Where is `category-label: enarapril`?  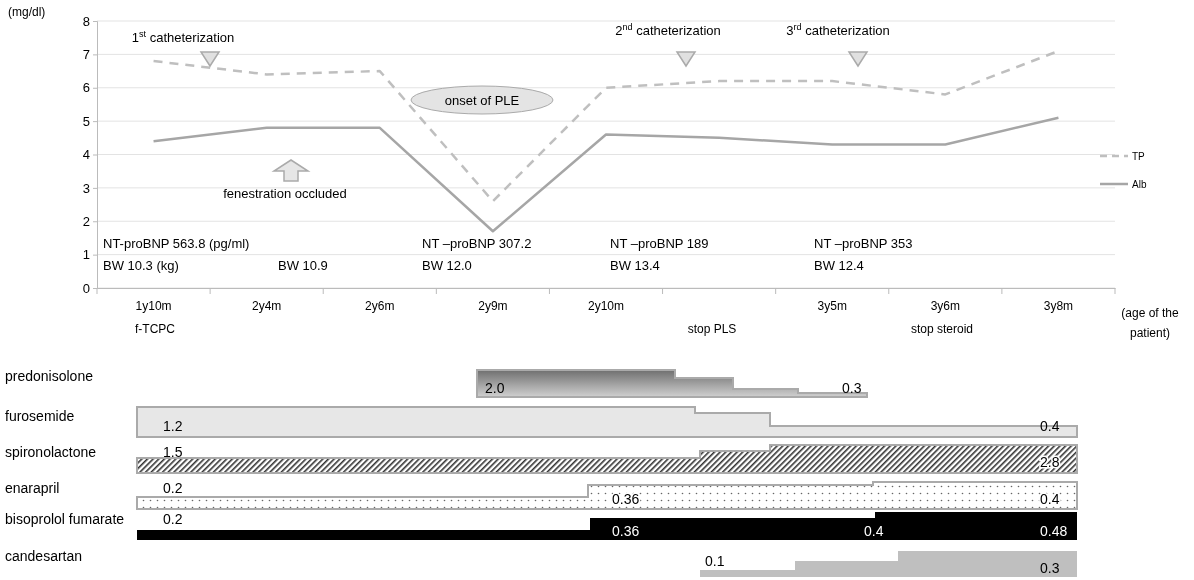 category-label: enarapril is located at coordinates (32, 488).